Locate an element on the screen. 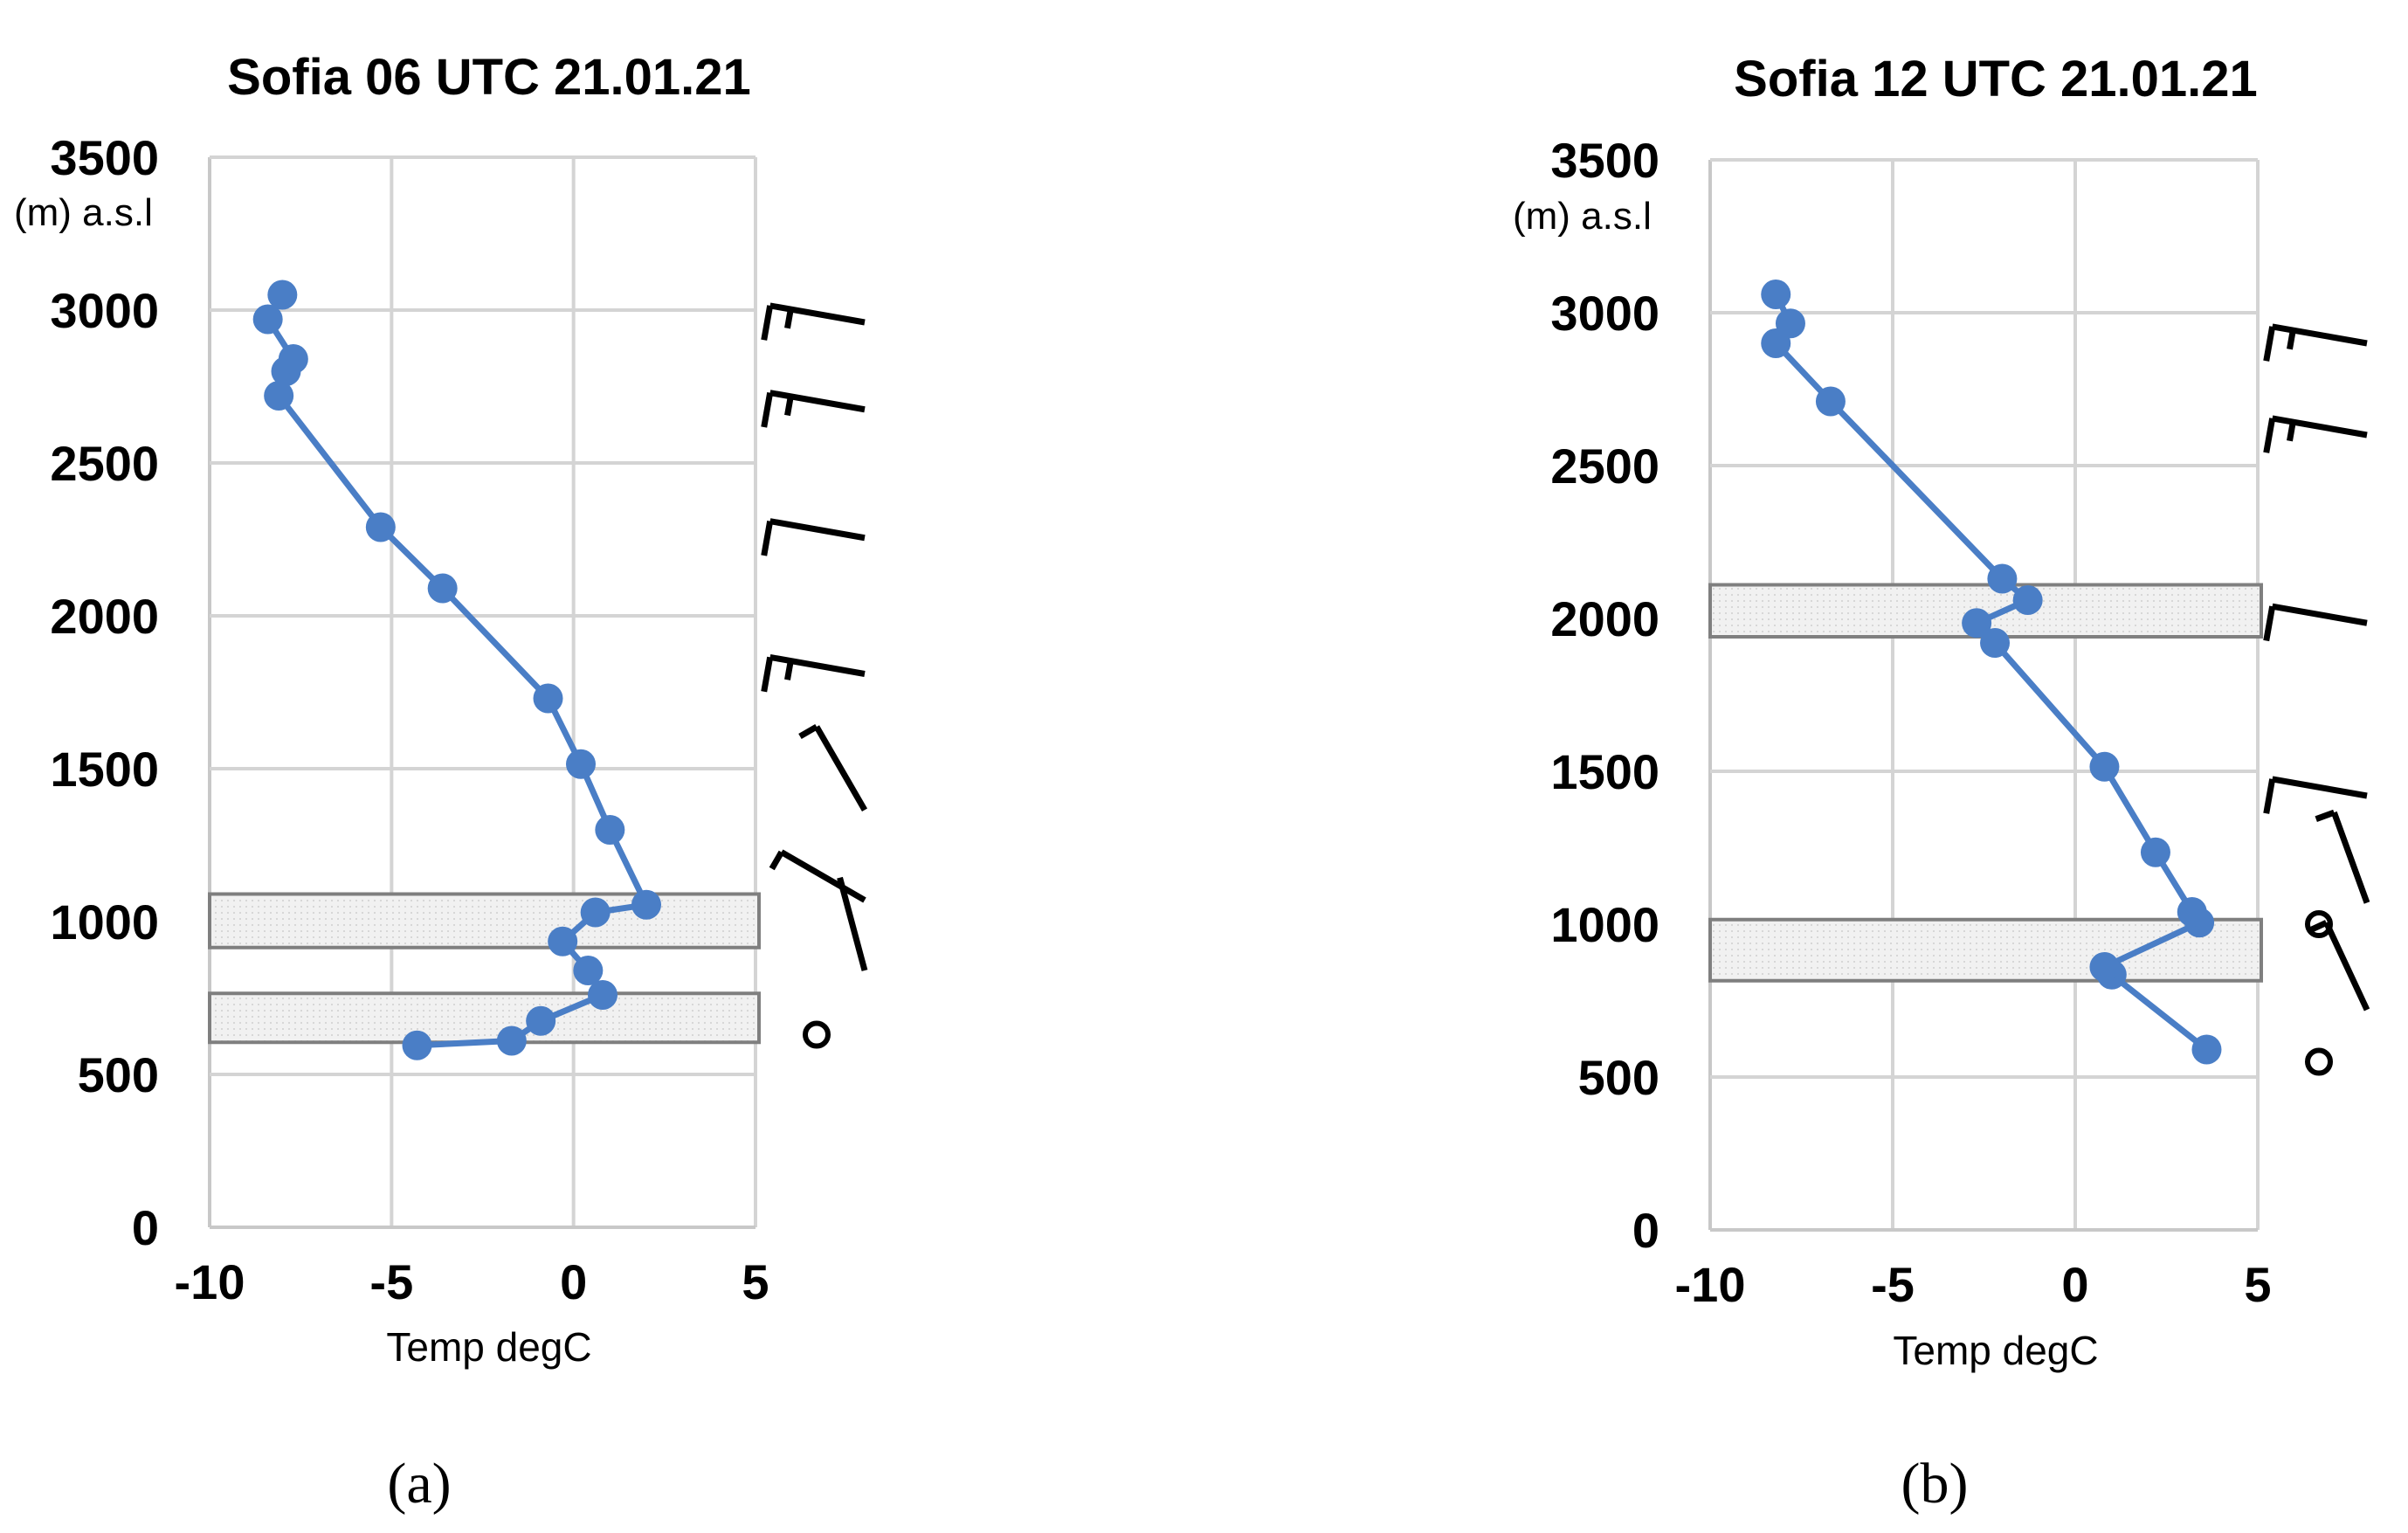 The height and width of the screenshot is (1533, 2408). y-tick-label: 1000 is located at coordinates (1604, 925).